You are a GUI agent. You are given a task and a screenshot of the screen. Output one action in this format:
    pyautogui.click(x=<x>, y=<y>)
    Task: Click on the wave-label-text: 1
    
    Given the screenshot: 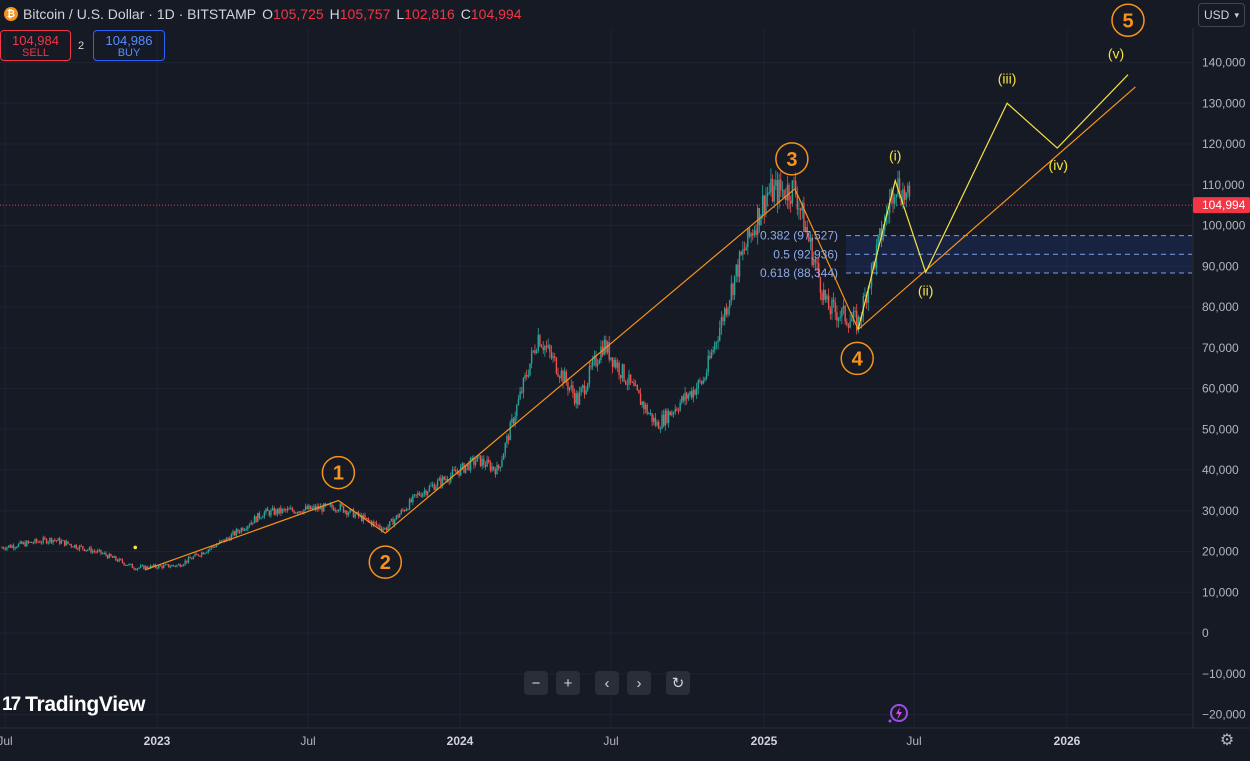 What is the action you would take?
    pyautogui.click(x=338, y=474)
    